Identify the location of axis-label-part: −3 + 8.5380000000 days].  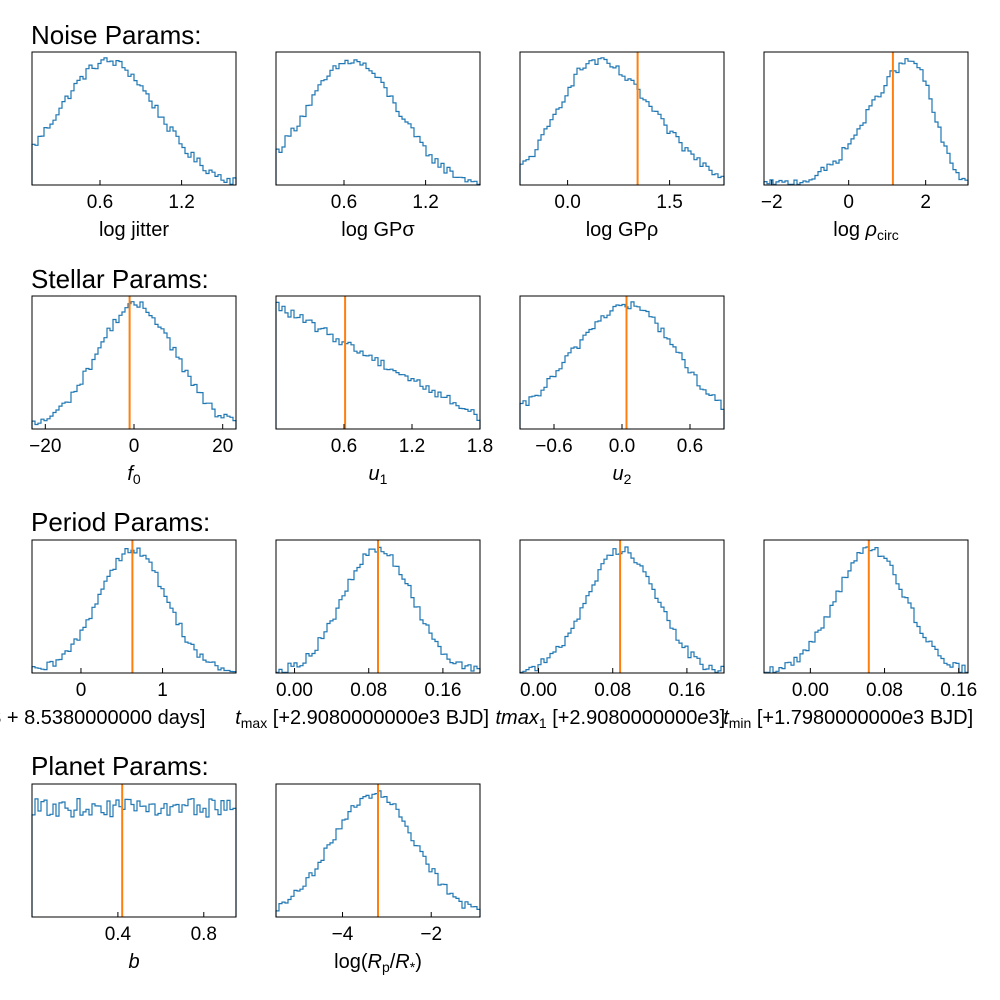
(102, 718).